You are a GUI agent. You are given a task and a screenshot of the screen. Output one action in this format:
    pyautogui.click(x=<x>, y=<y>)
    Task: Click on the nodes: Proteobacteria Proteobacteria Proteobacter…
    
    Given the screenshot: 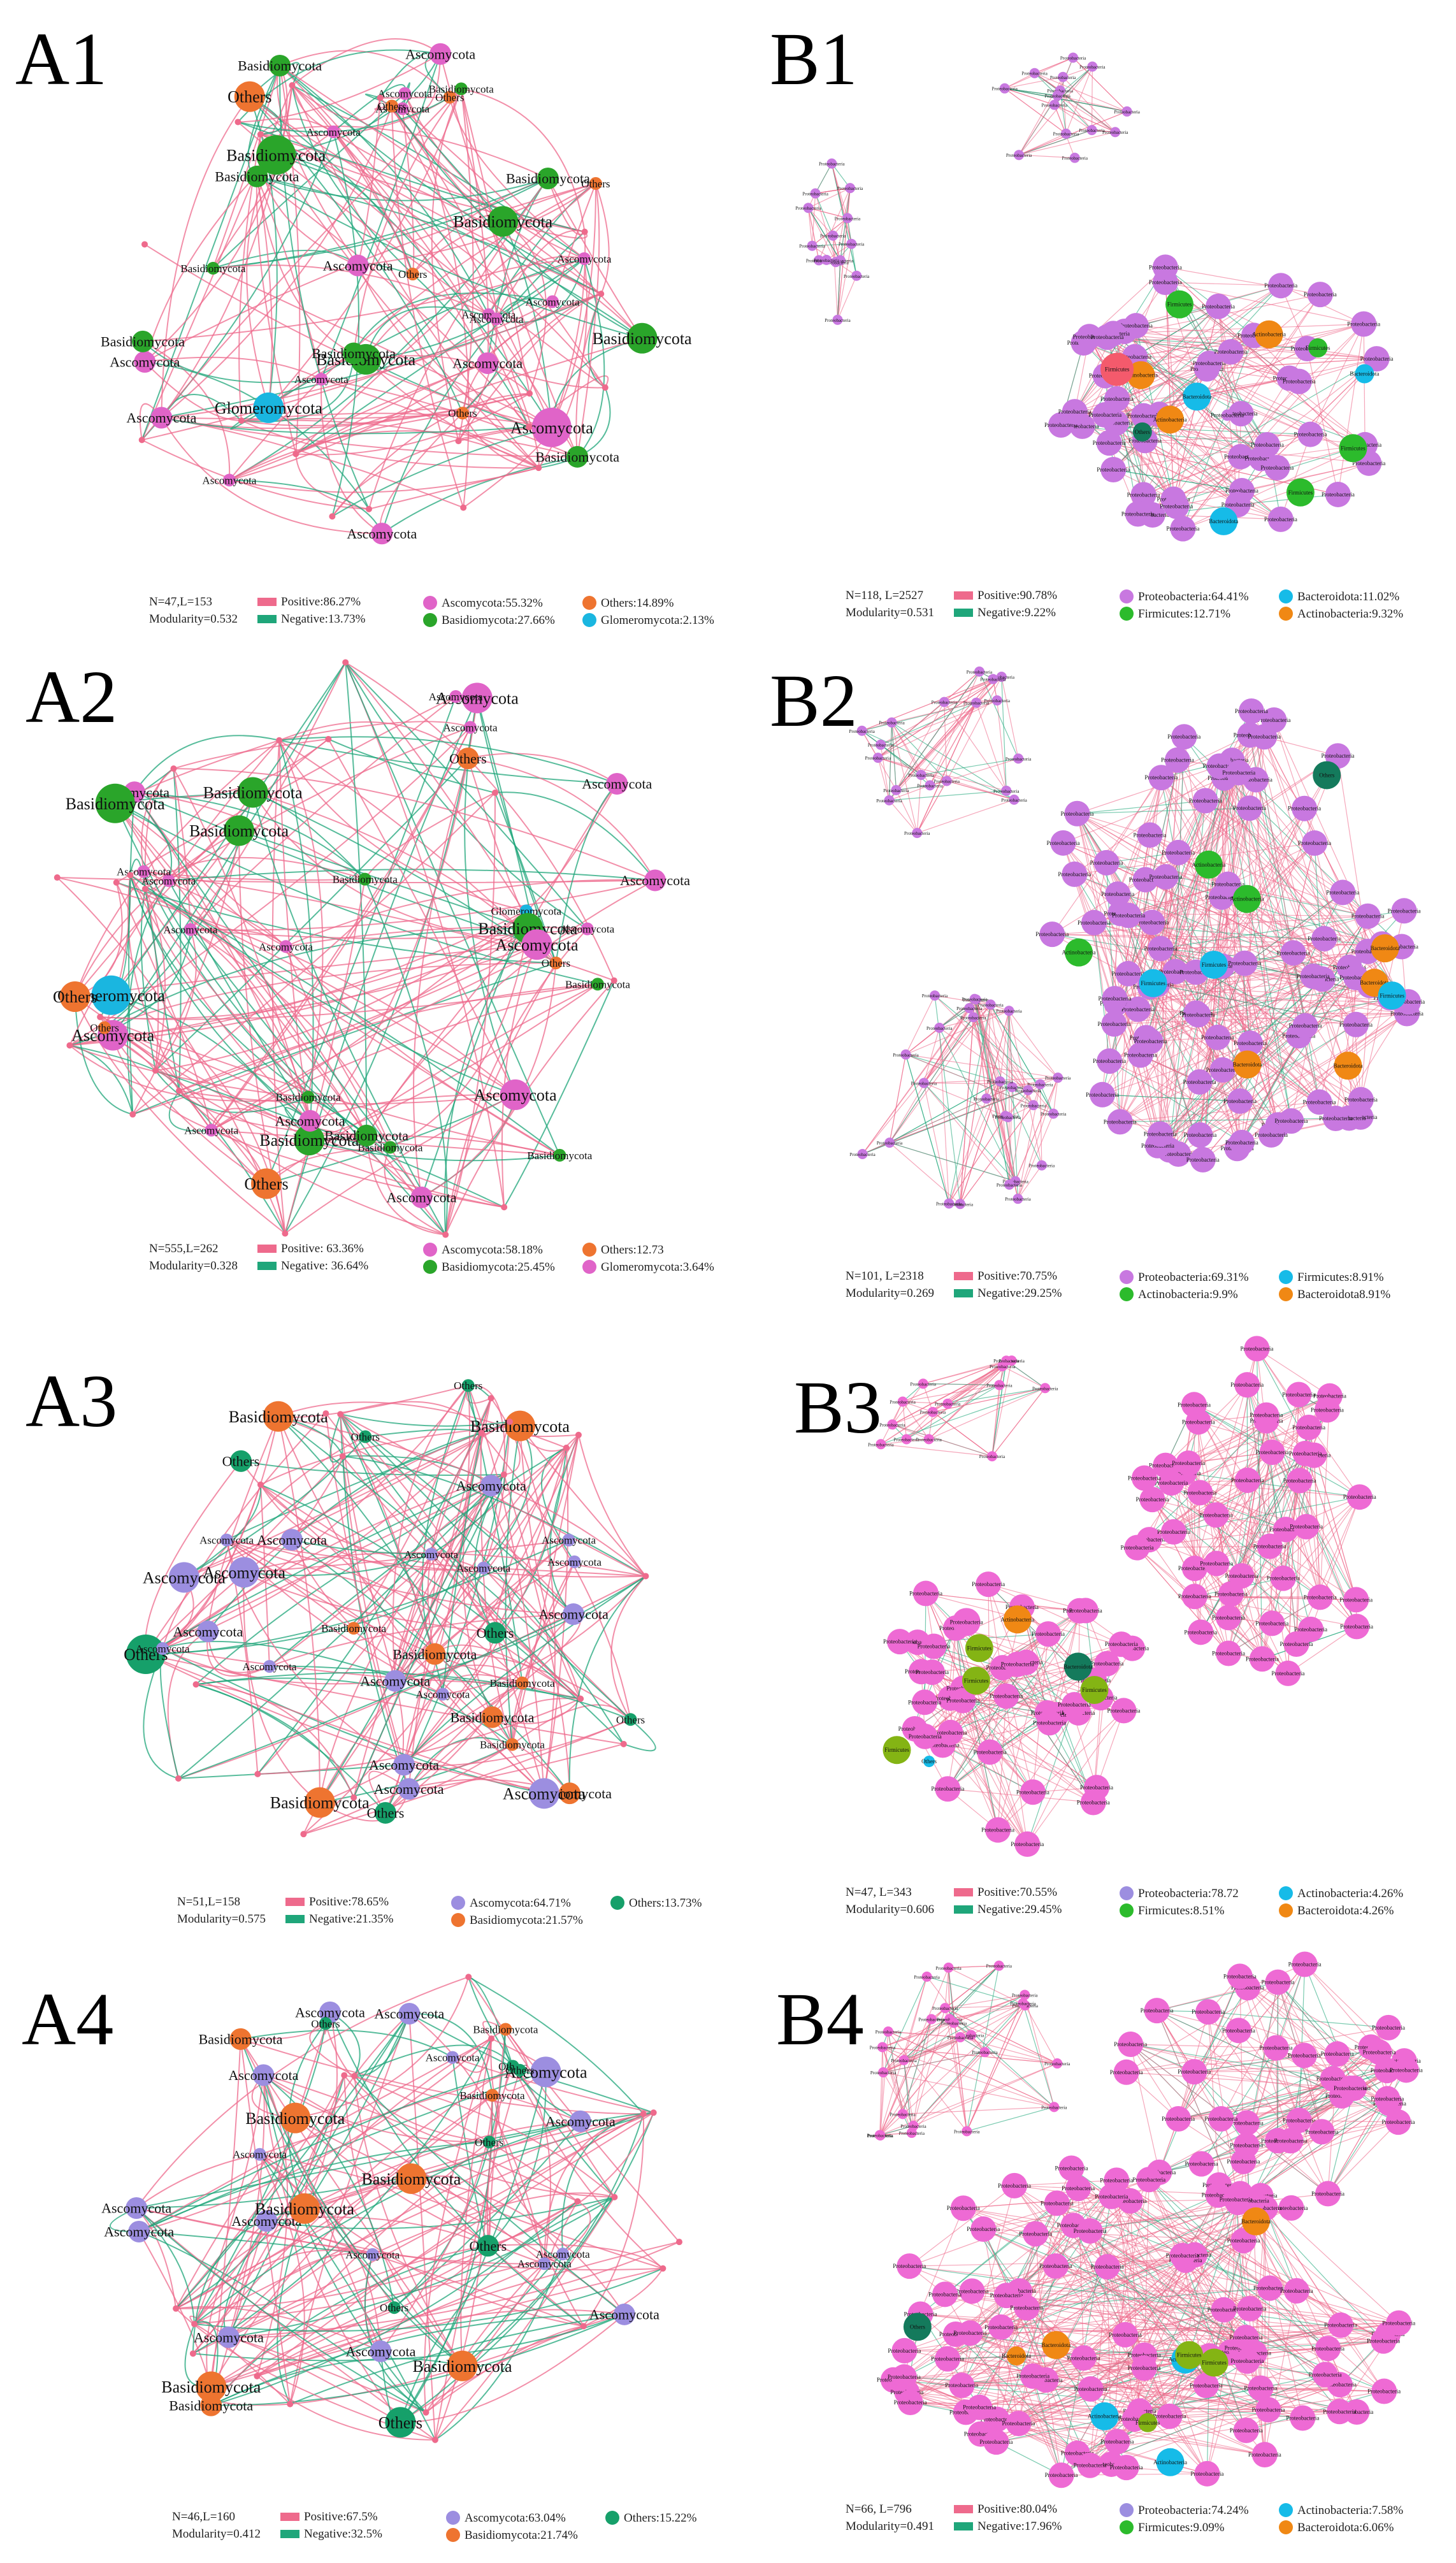 What is the action you would take?
    pyautogui.click(x=1145, y=2219)
    